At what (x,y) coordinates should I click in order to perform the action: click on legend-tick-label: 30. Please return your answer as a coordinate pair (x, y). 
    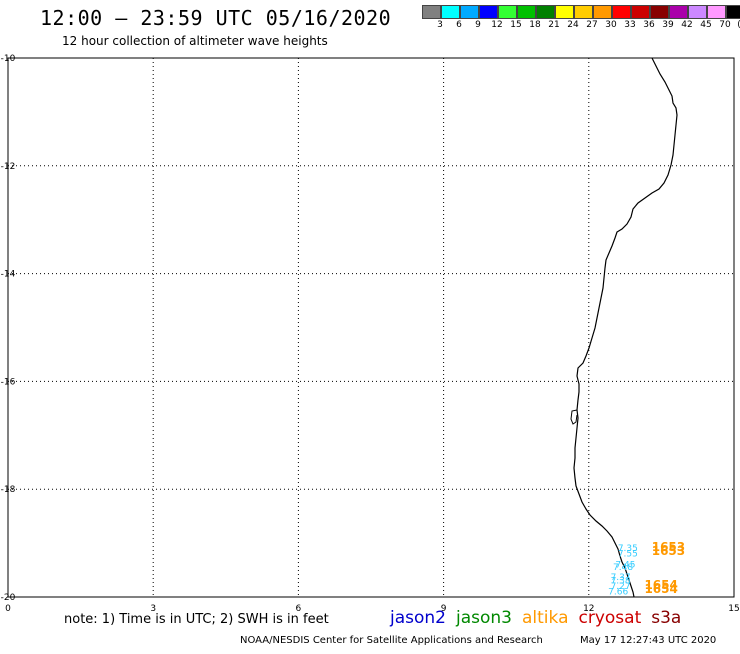
    Looking at the image, I should click on (611, 25).